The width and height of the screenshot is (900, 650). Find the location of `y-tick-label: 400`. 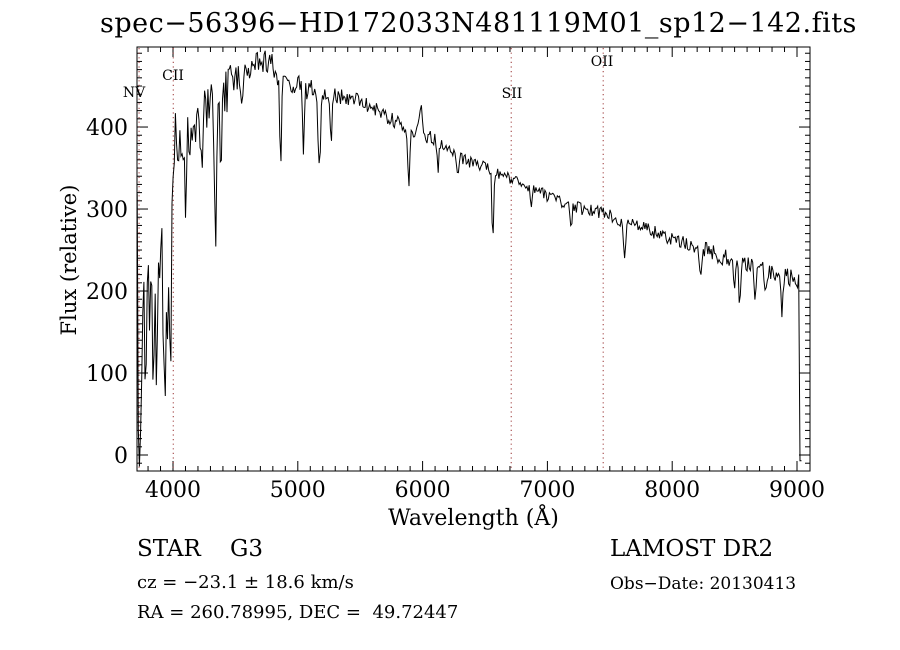

y-tick-label: 400 is located at coordinates (107, 128).